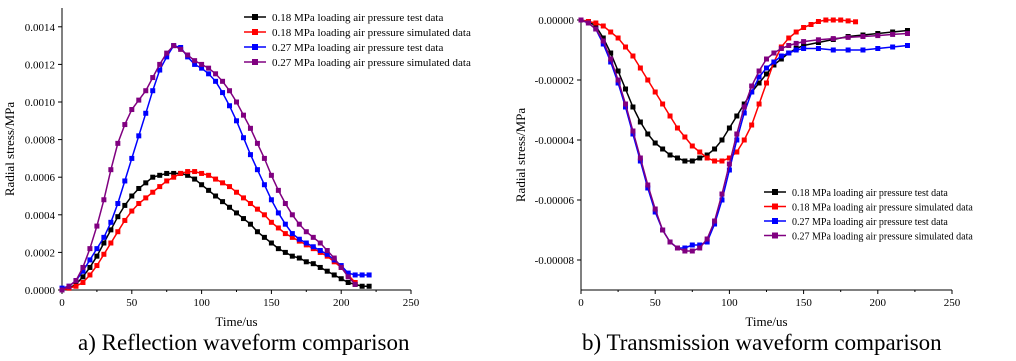 The height and width of the screenshot is (361, 1016). What do you see at coordinates (555, 201) in the screenshot?
I see `y-tick-label: -0.00006` at bounding box center [555, 201].